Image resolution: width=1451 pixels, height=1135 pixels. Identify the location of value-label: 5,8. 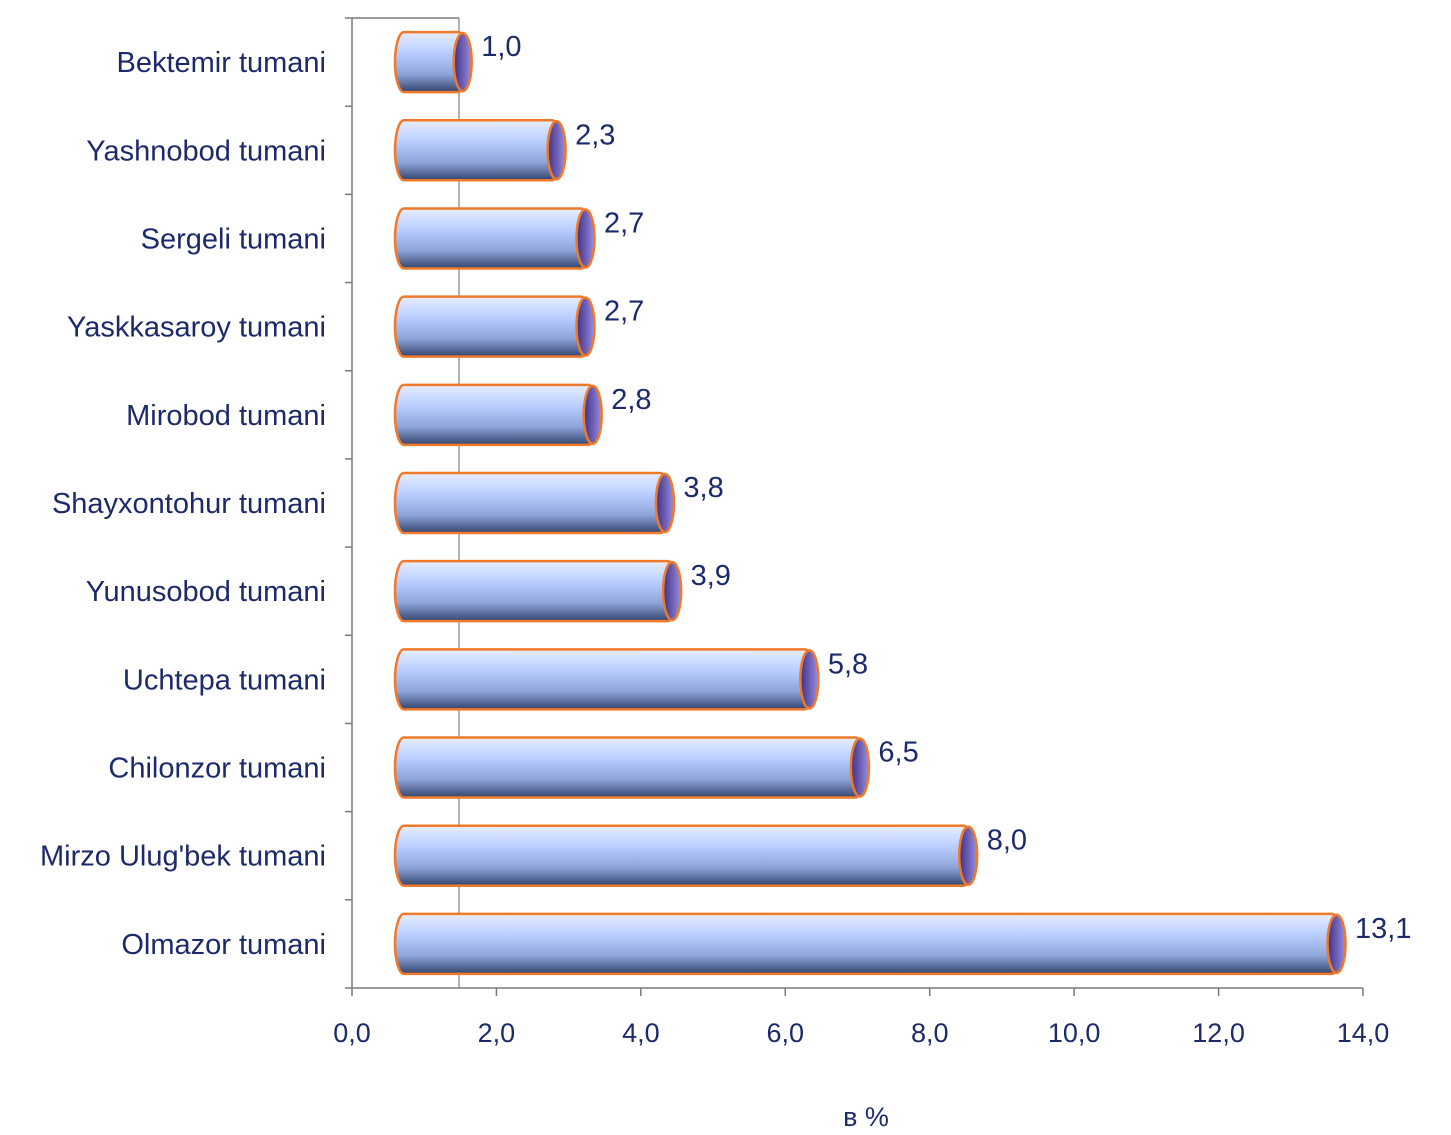
(848, 664).